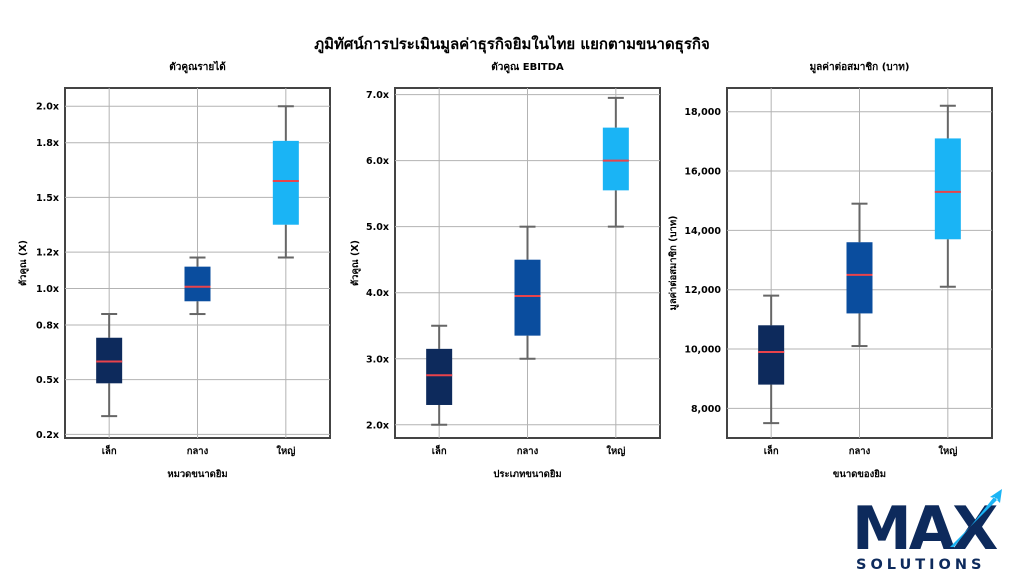  What do you see at coordinates (706, 409) in the screenshot?
I see `y-tick-label: 8,000` at bounding box center [706, 409].